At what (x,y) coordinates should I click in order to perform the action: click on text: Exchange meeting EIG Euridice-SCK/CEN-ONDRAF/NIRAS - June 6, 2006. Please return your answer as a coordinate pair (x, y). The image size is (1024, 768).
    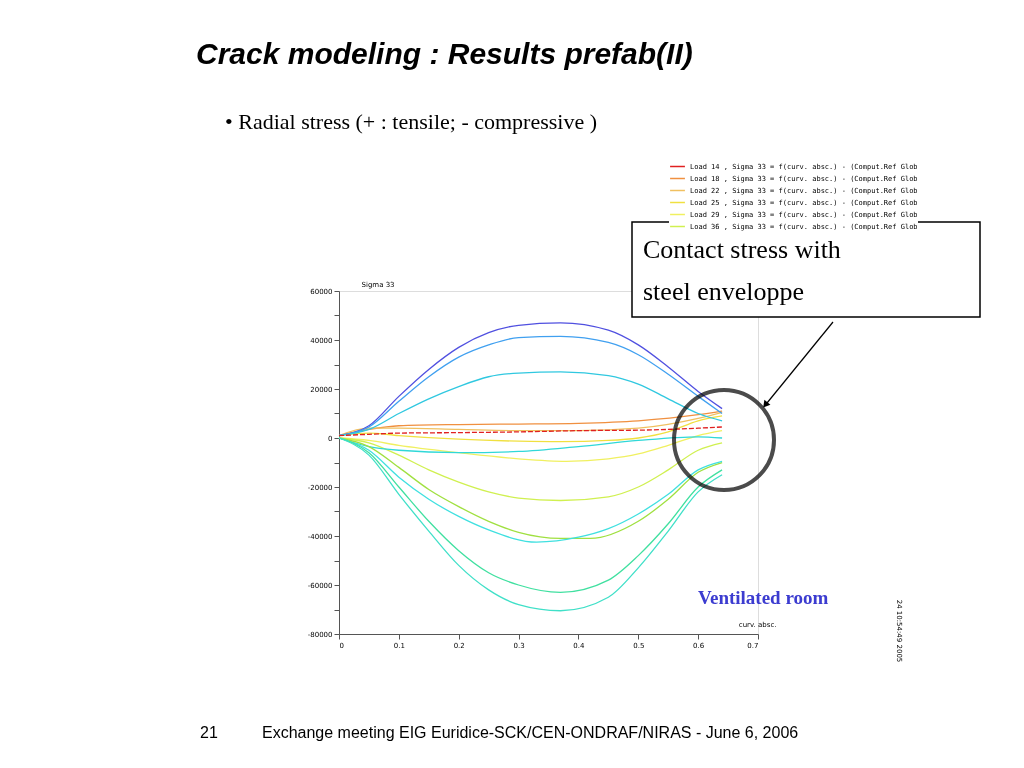
    Looking at the image, I should click on (530, 732).